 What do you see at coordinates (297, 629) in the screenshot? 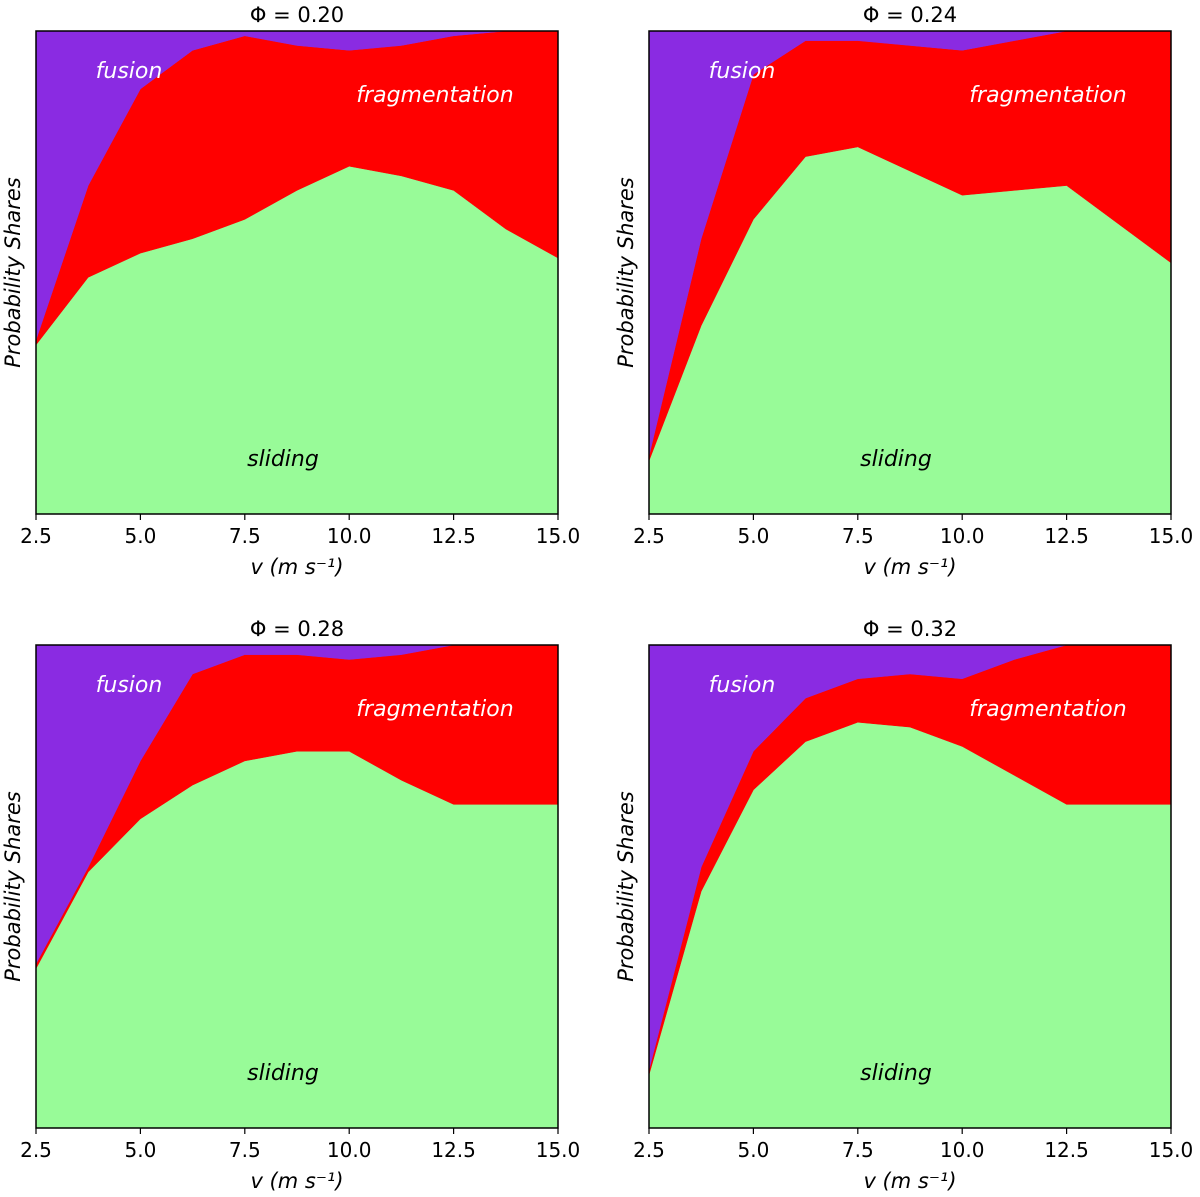
I see `chart-title: Φ = 0.28` at bounding box center [297, 629].